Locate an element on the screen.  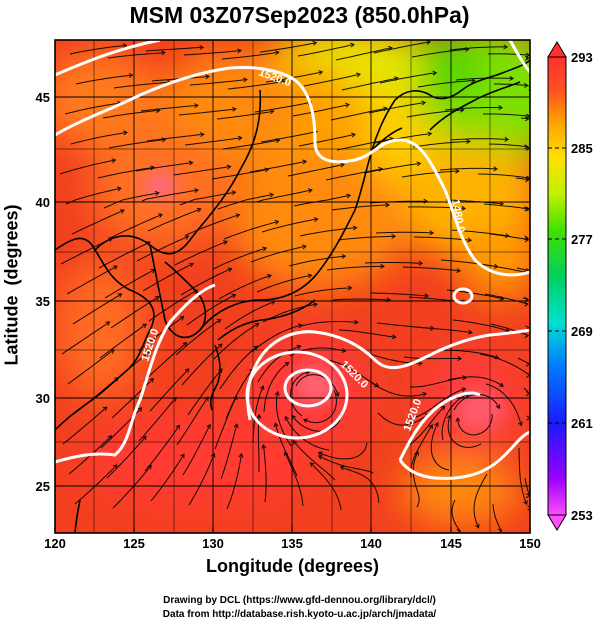
x-tick-label: 145 is located at coordinates (451, 543).